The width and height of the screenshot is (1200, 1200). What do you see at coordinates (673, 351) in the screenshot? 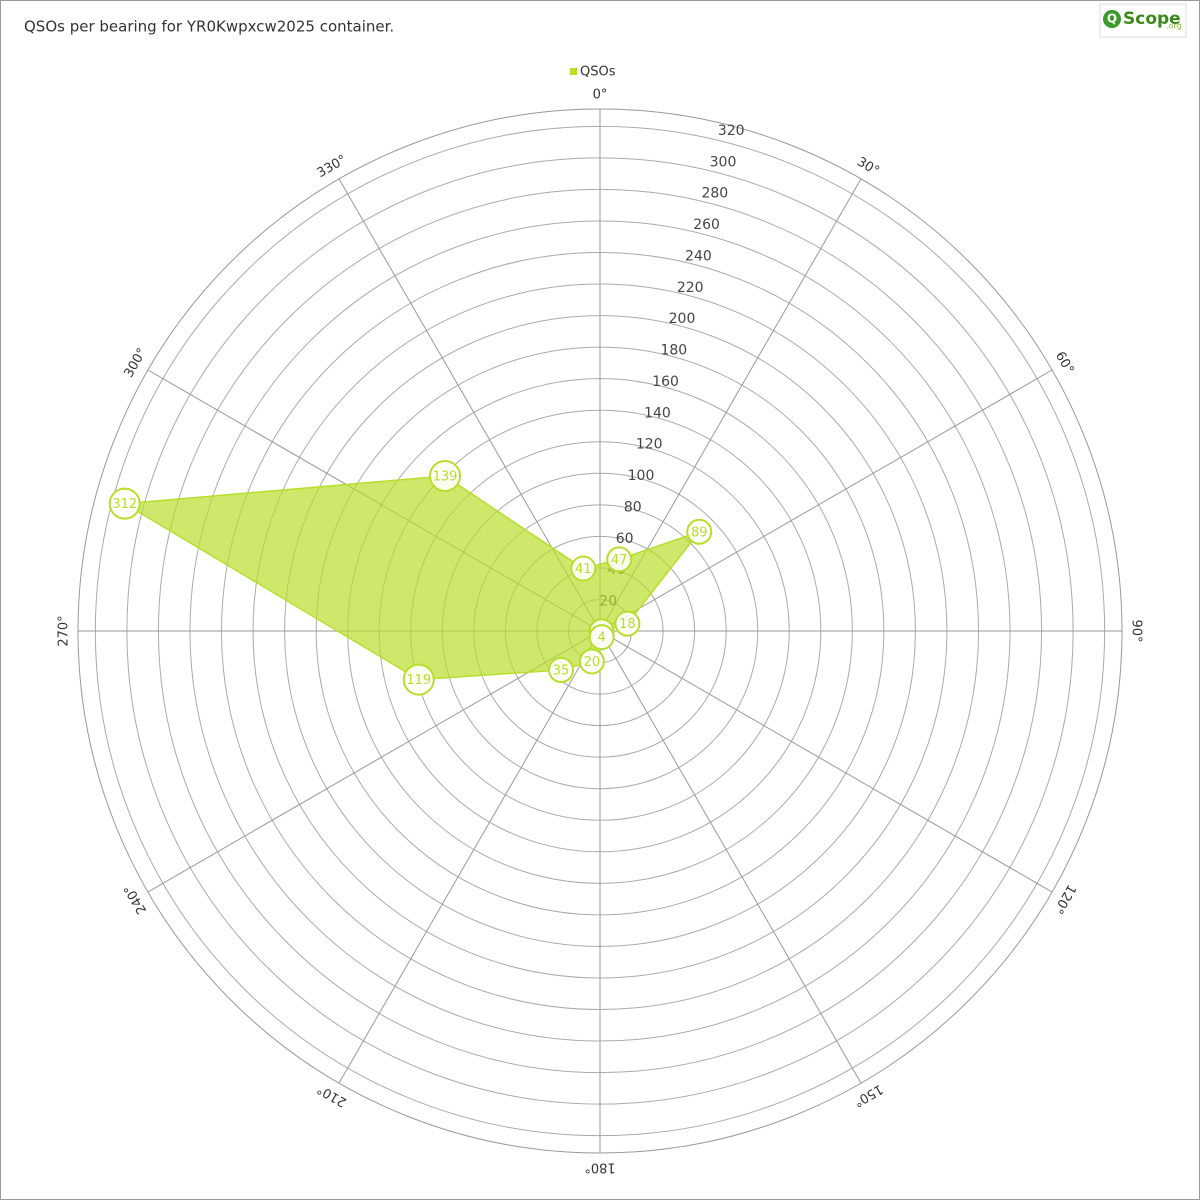
I see `radial-tick-label: 180` at bounding box center [673, 351].